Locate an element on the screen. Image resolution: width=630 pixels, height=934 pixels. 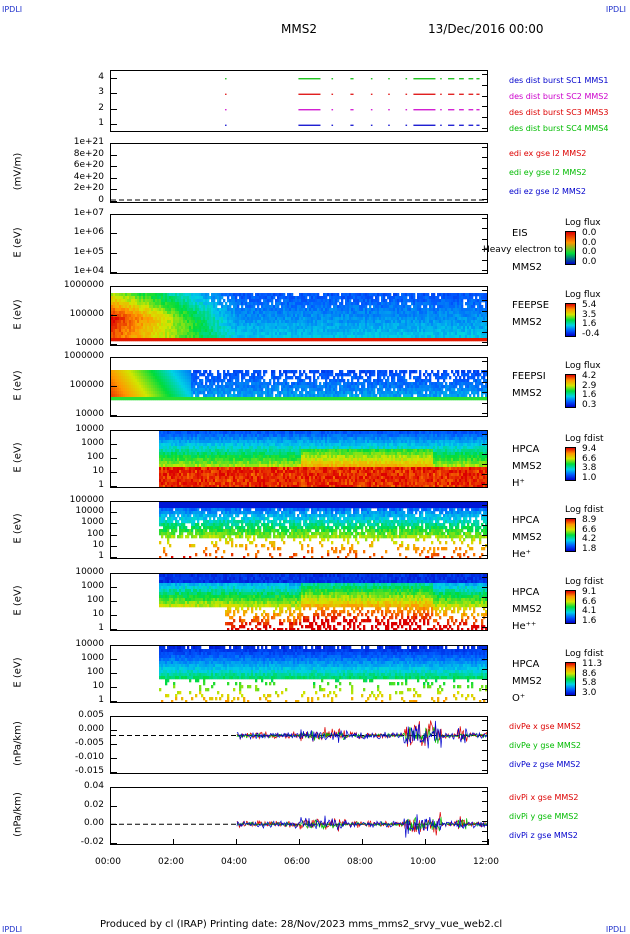
feepse-ytick-label: 1000000 is located at coordinates (83, 285).